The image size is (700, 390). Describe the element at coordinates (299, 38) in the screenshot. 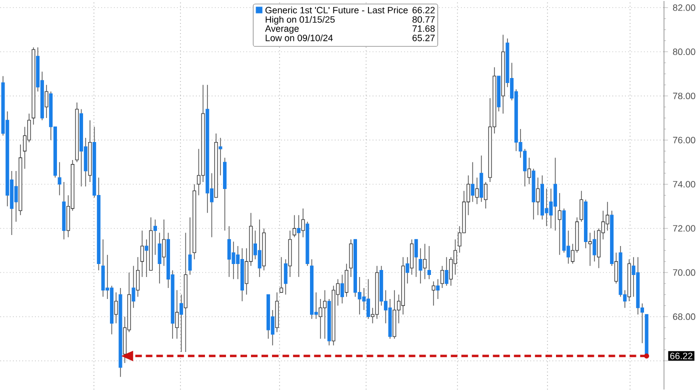

I see `annotation: Low on 09/10/24` at that location.